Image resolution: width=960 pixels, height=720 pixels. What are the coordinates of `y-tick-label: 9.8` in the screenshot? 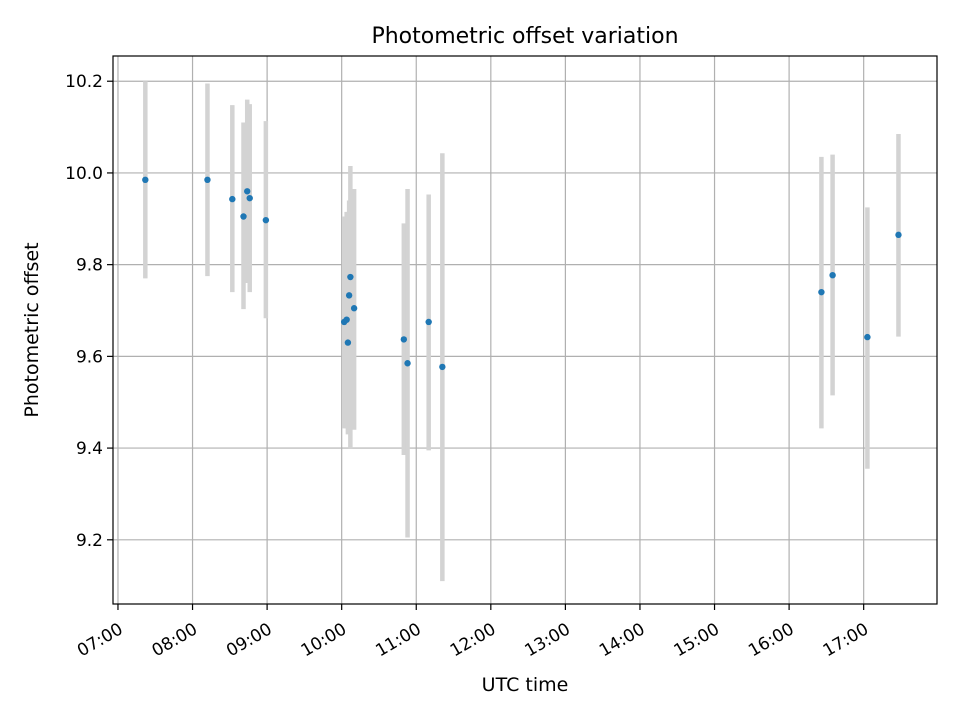 It's located at (89, 266).